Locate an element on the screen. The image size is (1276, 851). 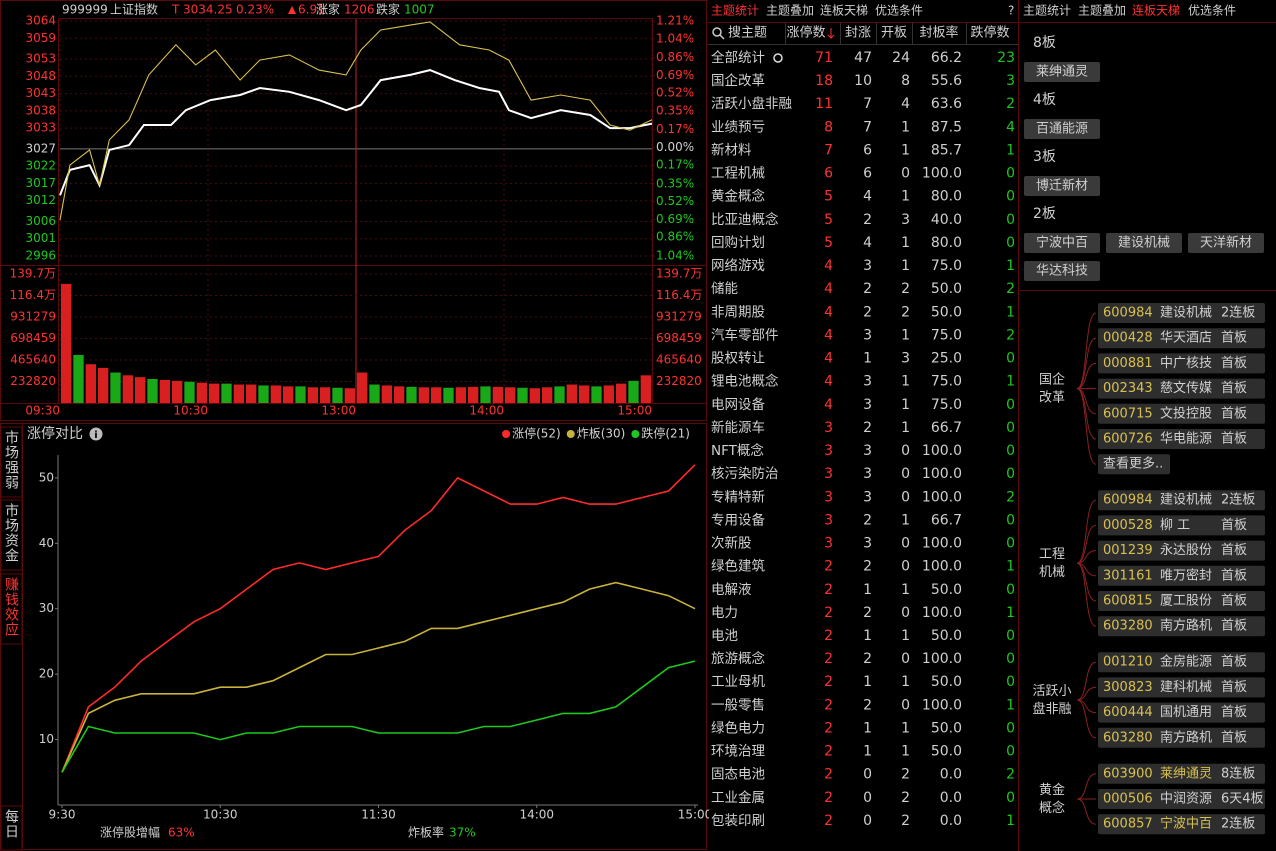
column-header: 涨停数 is located at coordinates (805, 33).